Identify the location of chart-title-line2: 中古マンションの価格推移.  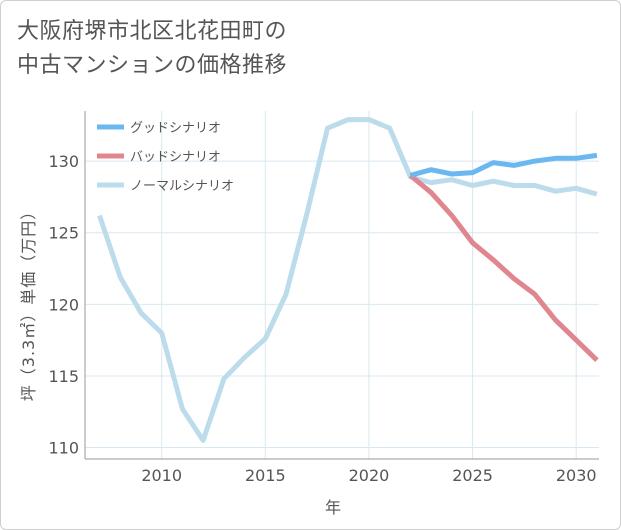
(152, 65).